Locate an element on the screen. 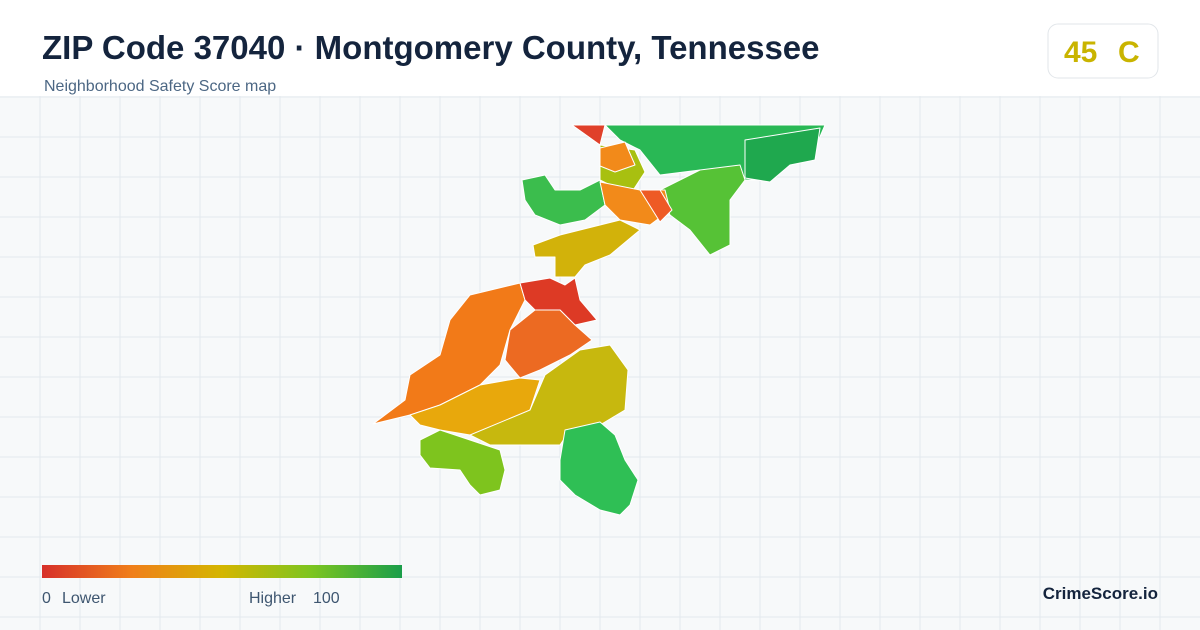  legend-min: 0 is located at coordinates (46, 598).